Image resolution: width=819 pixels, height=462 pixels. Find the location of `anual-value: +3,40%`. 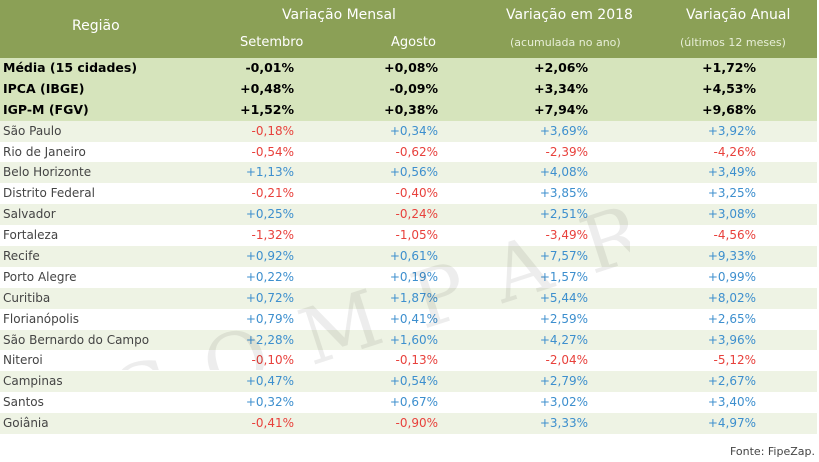

anual-value: +3,40% is located at coordinates (731, 402).